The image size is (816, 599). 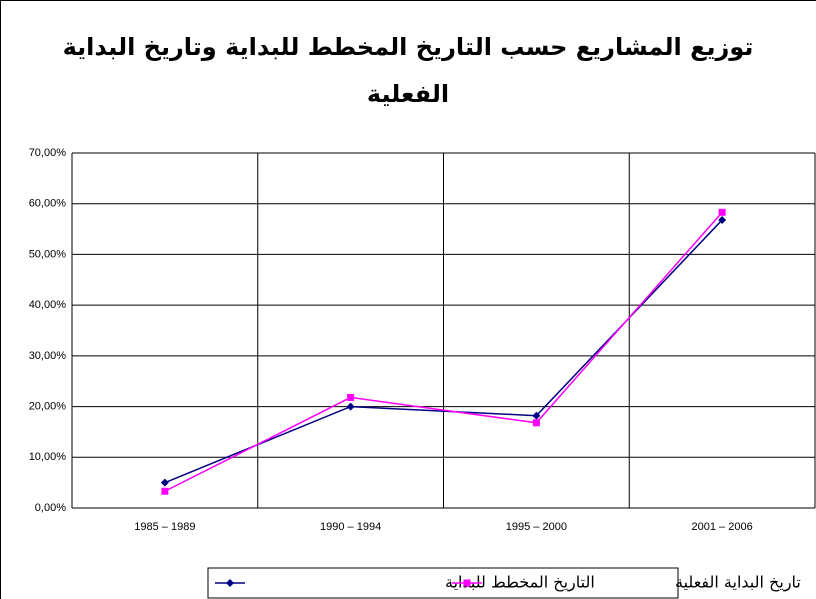 I want to click on x-tick-label: 1995 – 2000, so click(x=536, y=527).